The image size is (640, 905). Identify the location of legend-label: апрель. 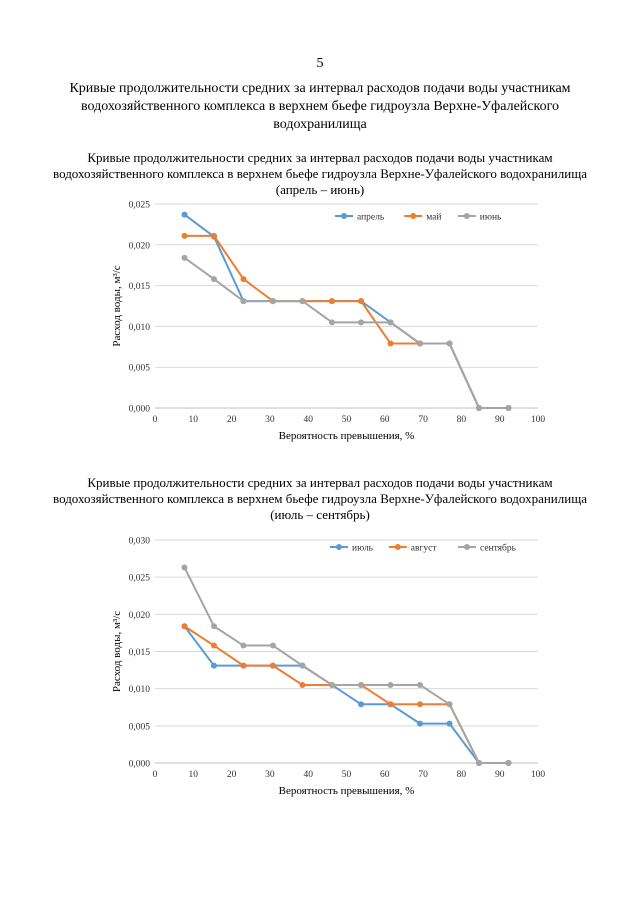
(371, 218).